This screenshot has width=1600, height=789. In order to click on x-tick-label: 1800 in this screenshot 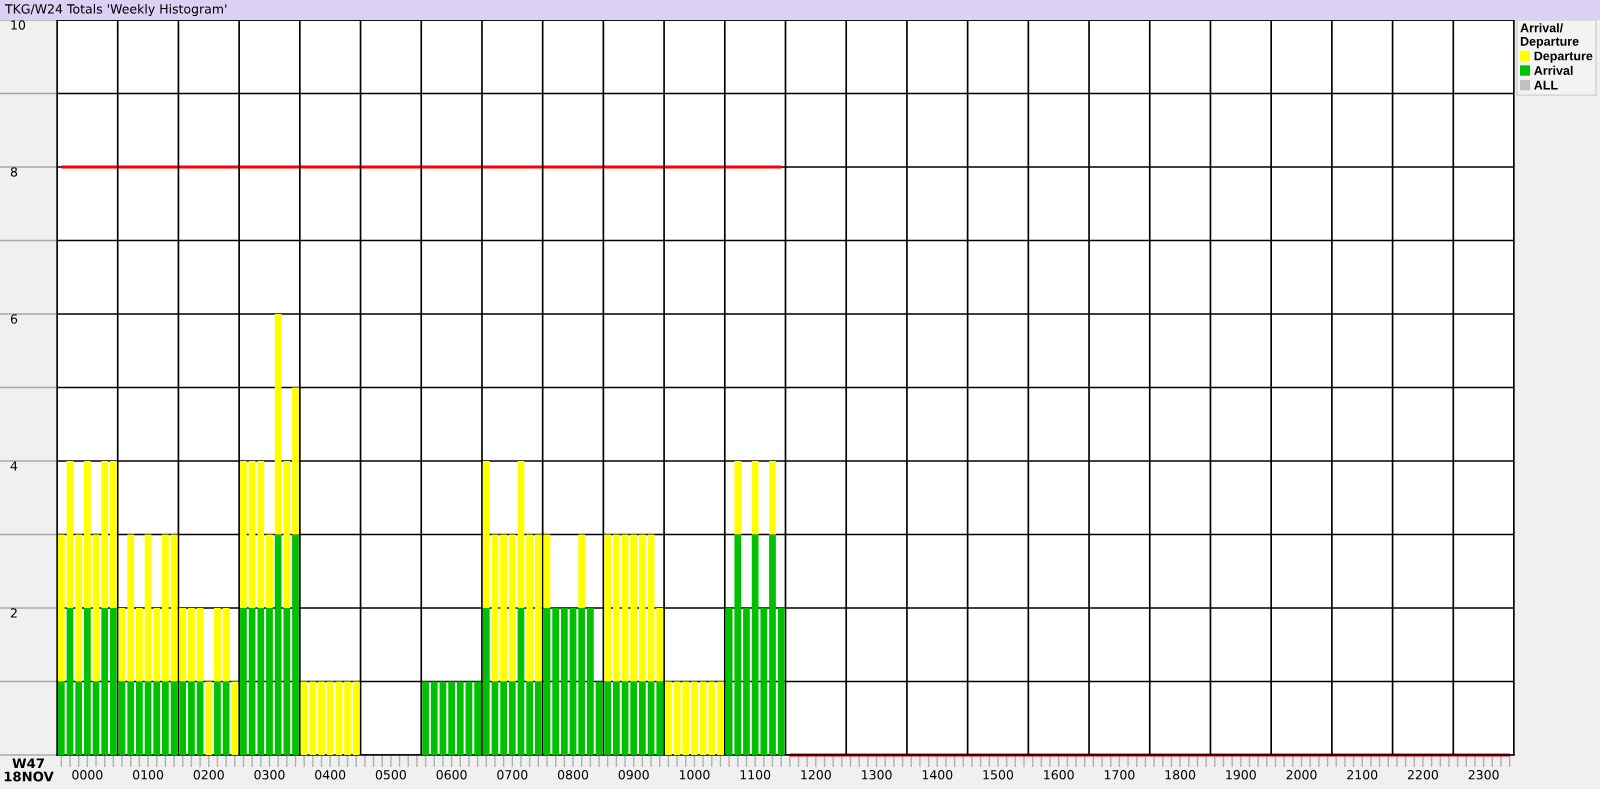, I will do `click(1180, 775)`.